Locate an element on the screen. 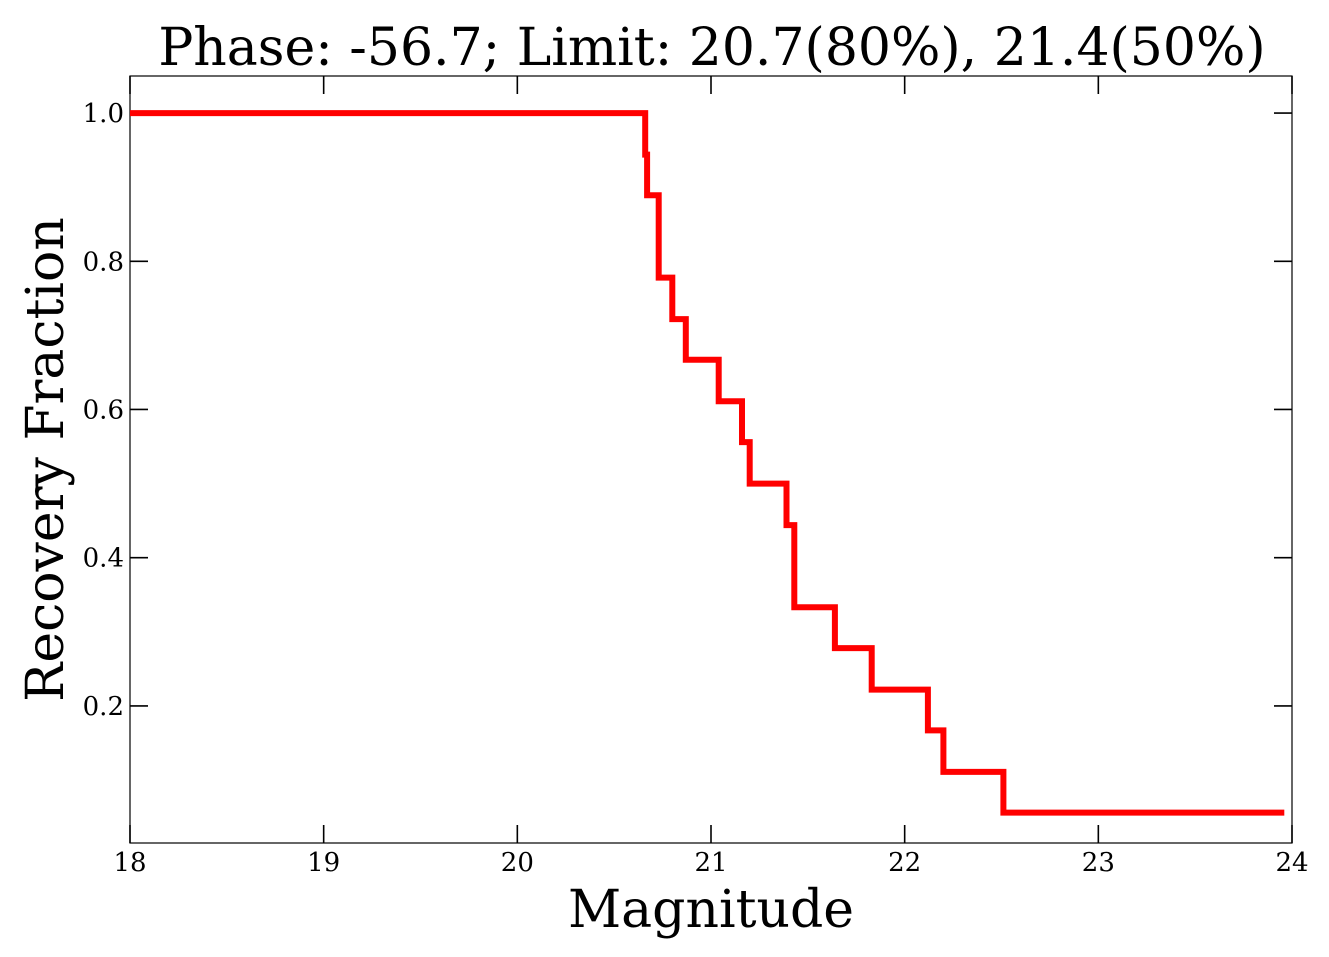 This screenshot has width=1329, height=957. x-tick-label: 24 is located at coordinates (1291, 863).